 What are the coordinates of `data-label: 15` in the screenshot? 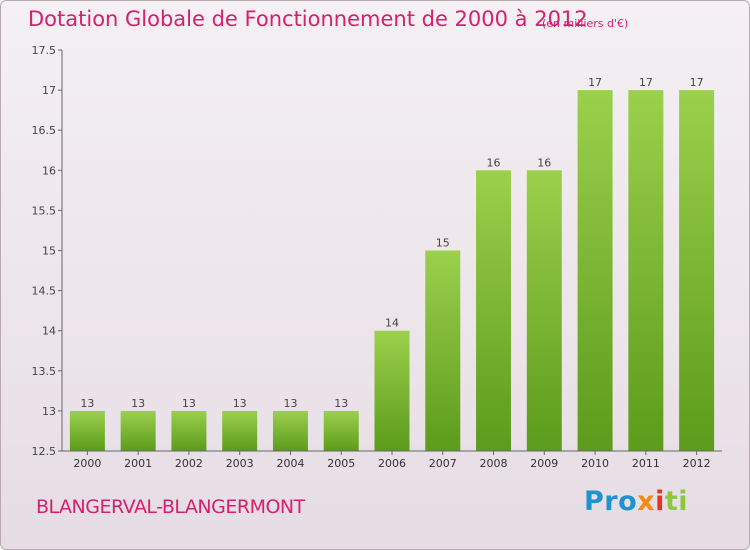 It's located at (443, 243).